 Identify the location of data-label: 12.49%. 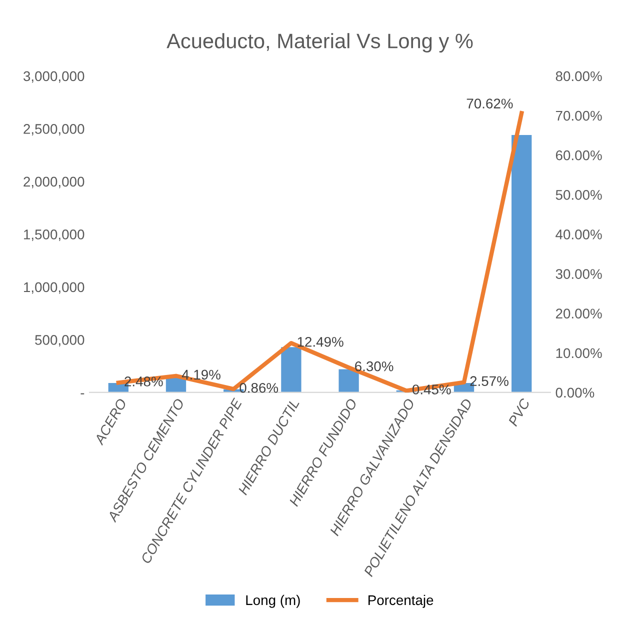
(321, 341).